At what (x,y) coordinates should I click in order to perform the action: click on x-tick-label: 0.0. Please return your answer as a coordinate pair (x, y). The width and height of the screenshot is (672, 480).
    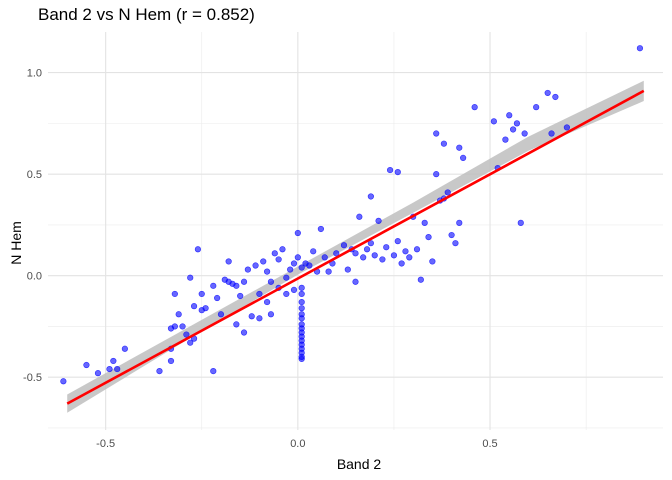
    Looking at the image, I should click on (297, 444).